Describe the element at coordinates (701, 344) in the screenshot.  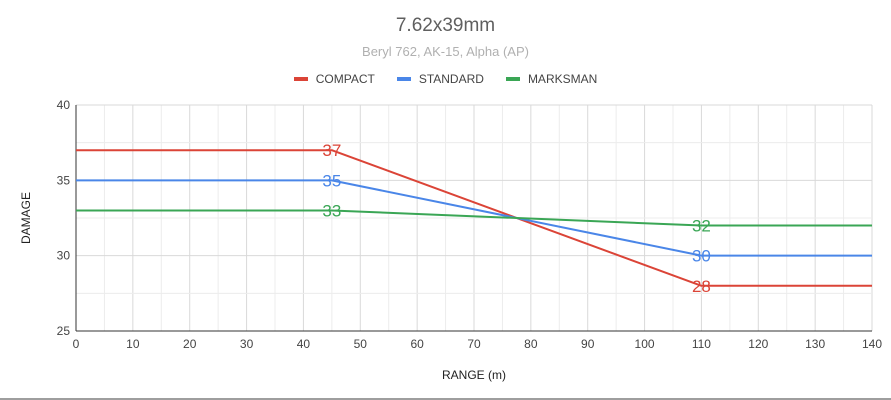
I see `x-tick-label: 110` at that location.